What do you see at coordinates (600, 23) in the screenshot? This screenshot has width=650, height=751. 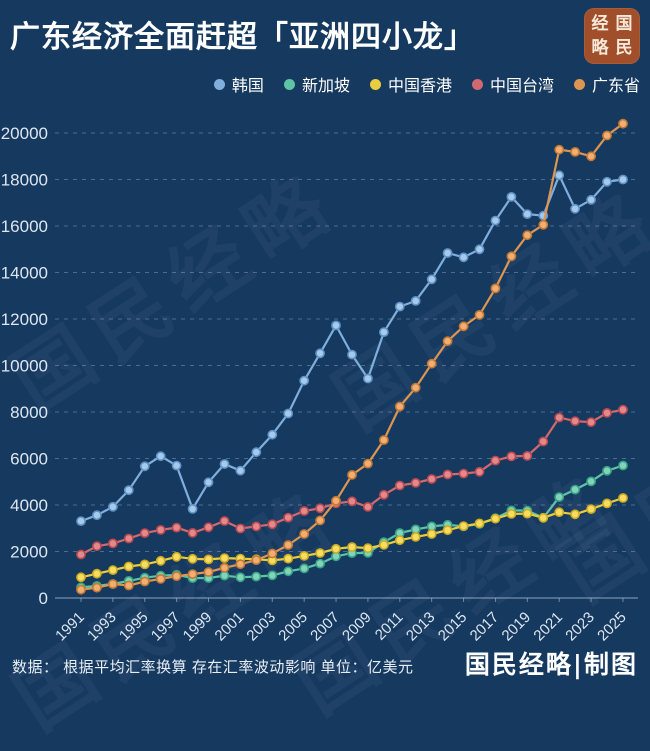 I see `seal-char: 经` at bounding box center [600, 23].